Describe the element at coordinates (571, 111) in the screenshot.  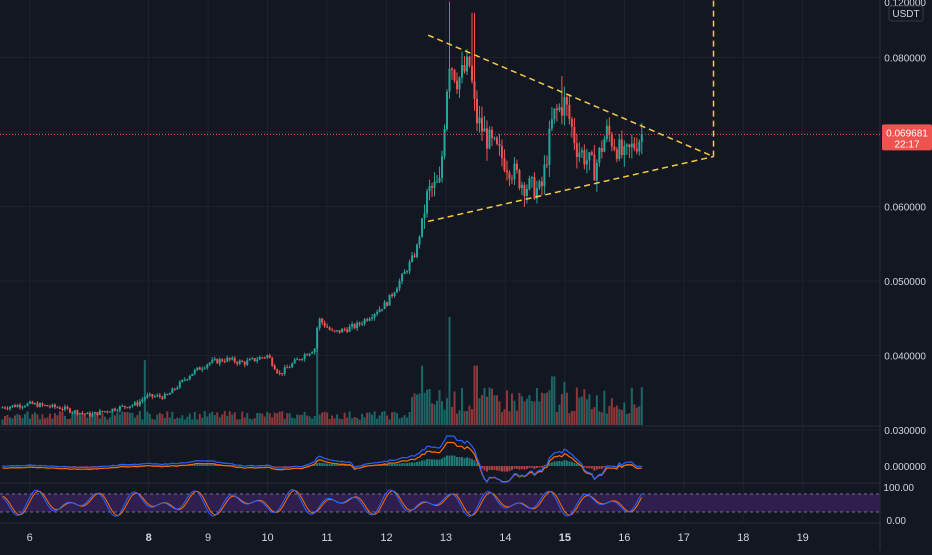
I see `triangle-pattern` at that location.